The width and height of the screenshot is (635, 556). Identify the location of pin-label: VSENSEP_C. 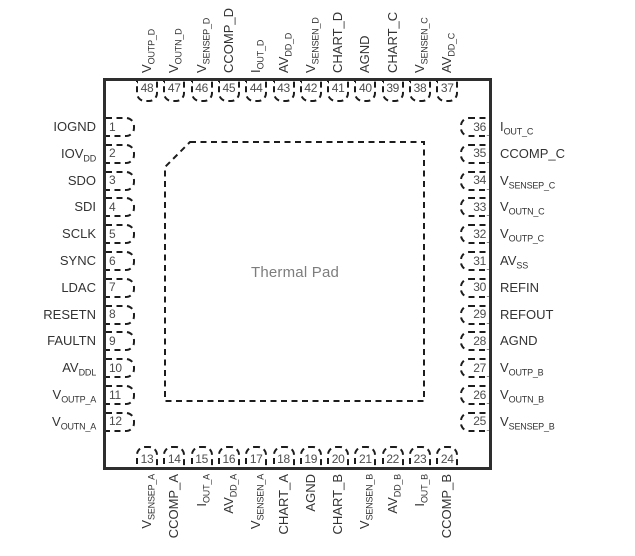
(565, 181).